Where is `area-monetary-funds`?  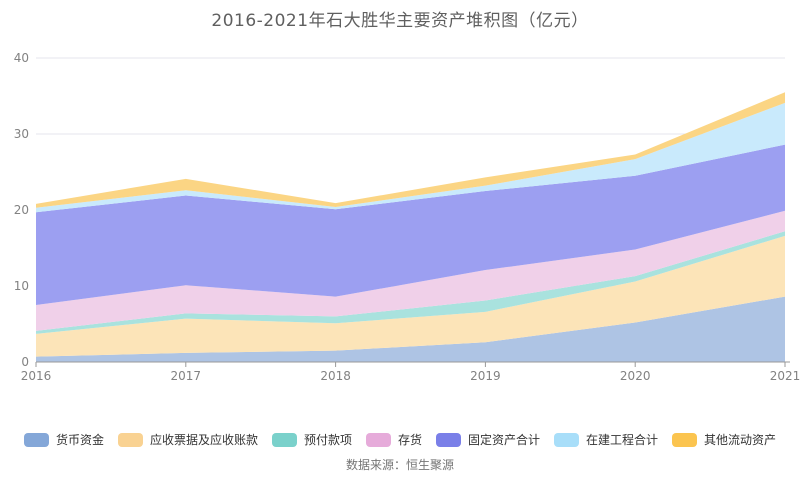 area-monetary-funds is located at coordinates (410, 329).